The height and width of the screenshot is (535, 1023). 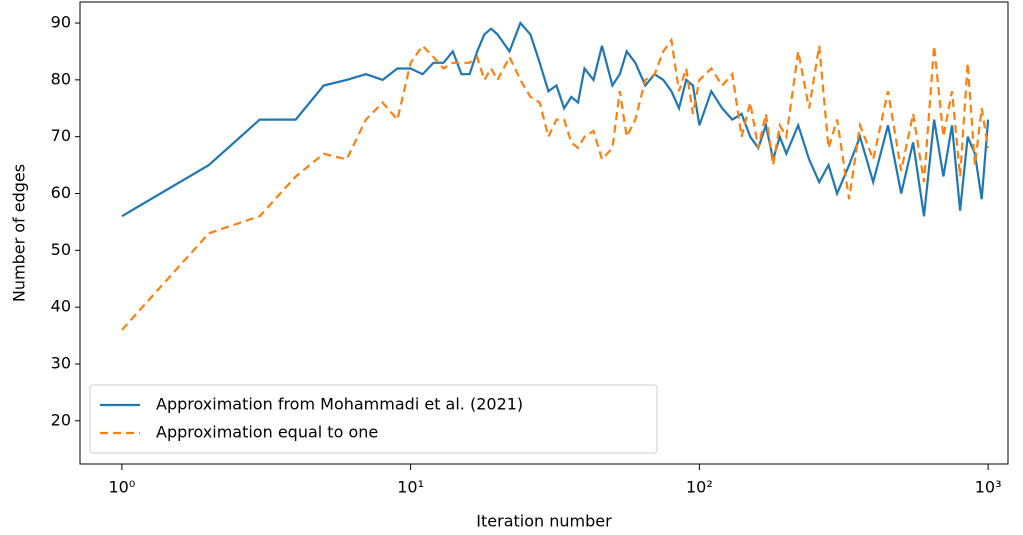 I want to click on y-tick-label: 90, so click(x=61, y=22).